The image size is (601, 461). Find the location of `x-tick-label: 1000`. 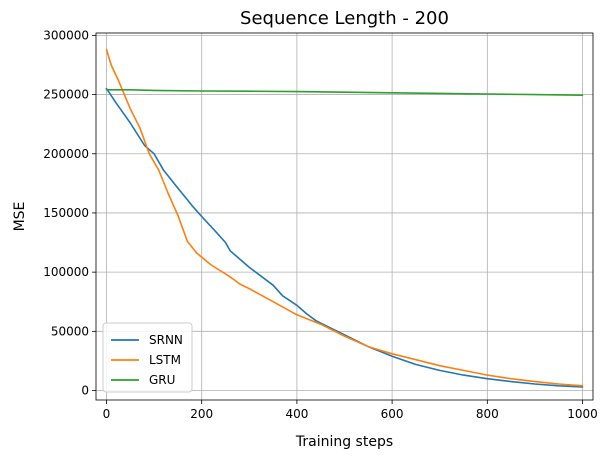

x-tick-label: 1000 is located at coordinates (582, 414).